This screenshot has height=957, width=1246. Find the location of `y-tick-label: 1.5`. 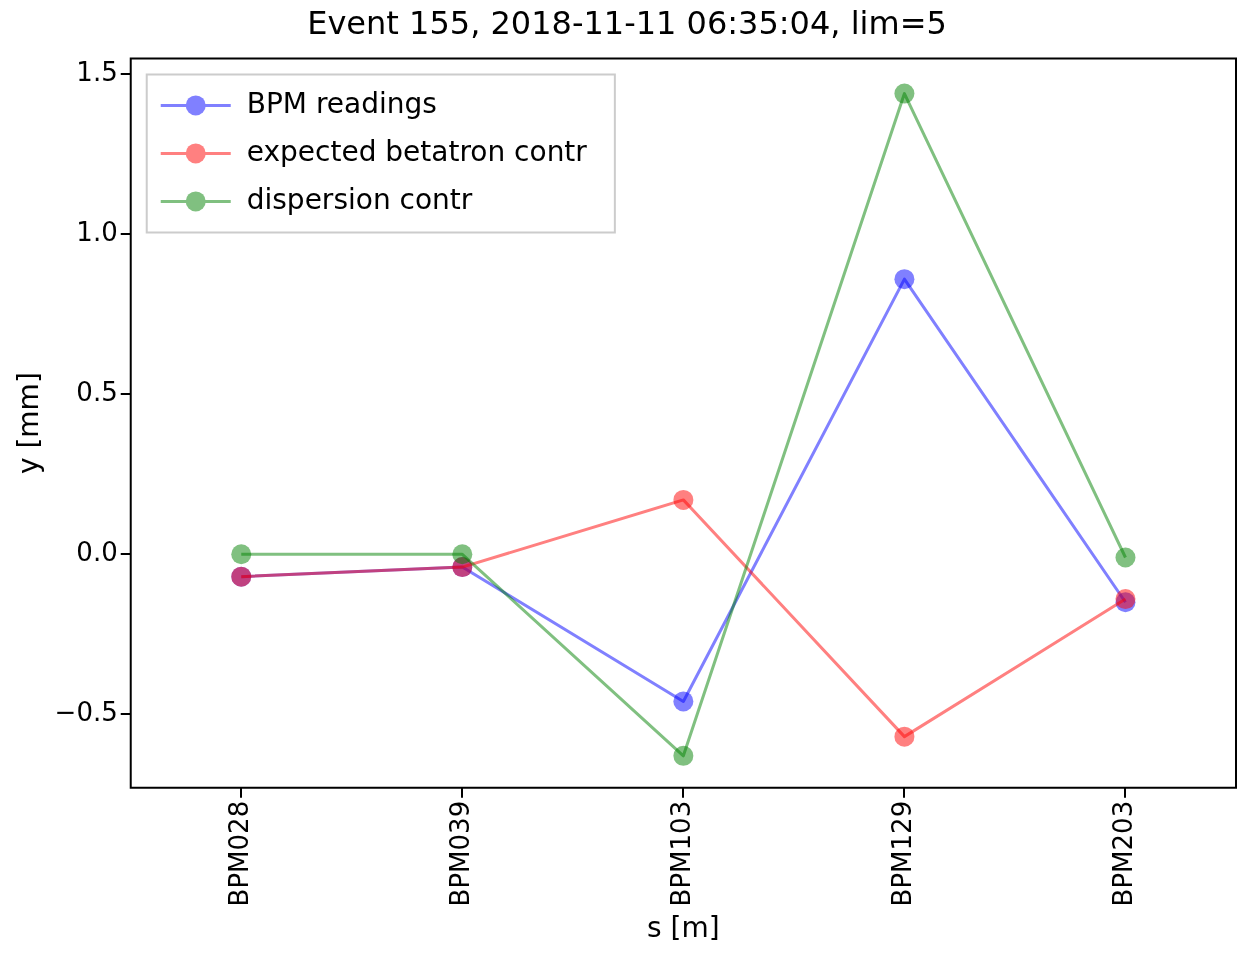

y-tick-label: 1.5 is located at coordinates (97, 72).